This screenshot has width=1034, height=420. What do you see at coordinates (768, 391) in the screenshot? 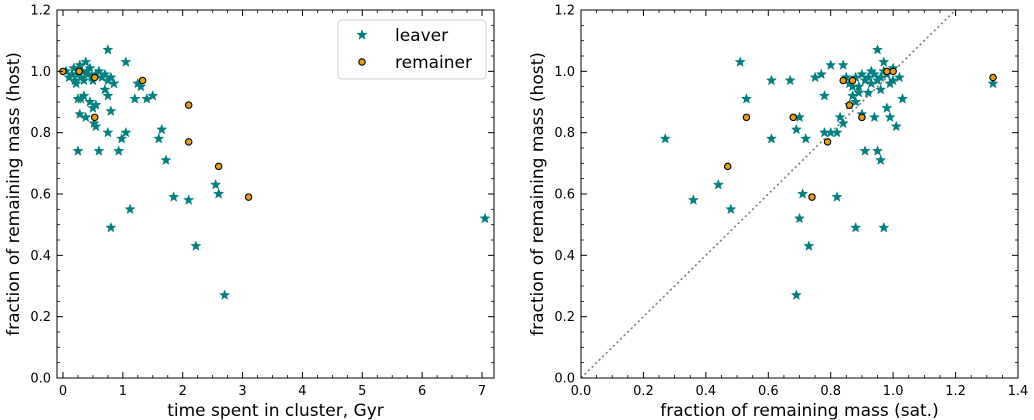
I see `x-tick-label: 0.6` at bounding box center [768, 391].